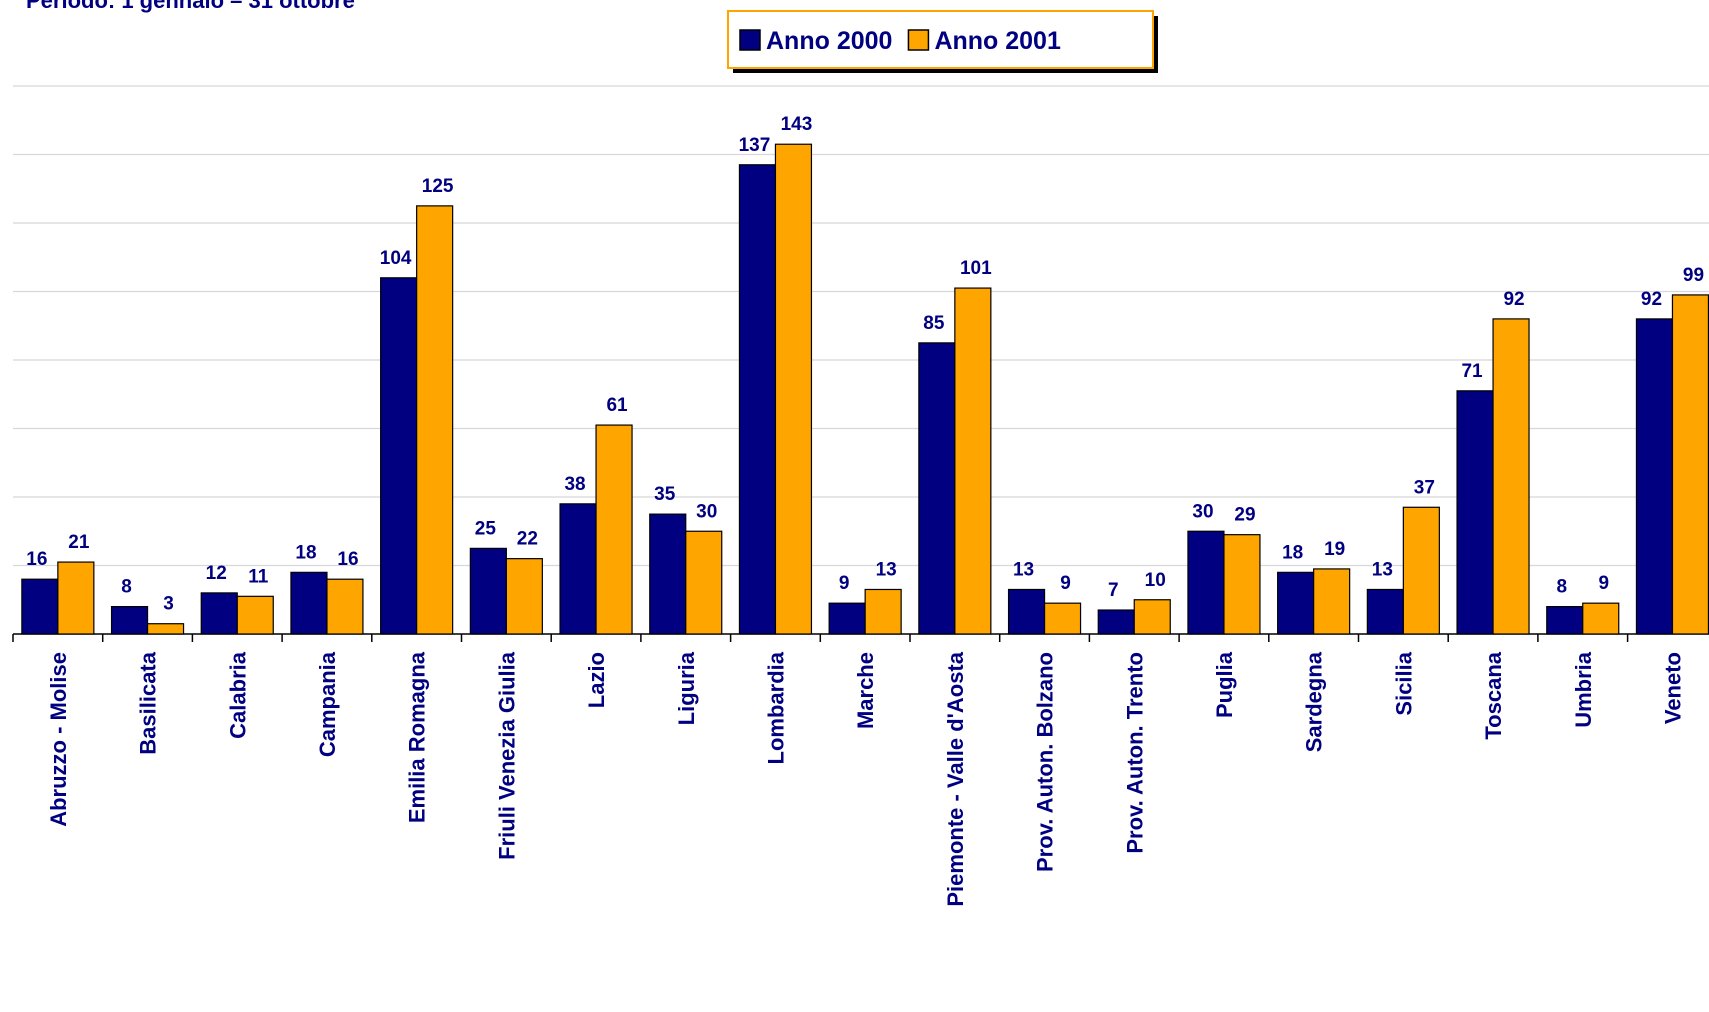 The width and height of the screenshot is (1709, 1012). What do you see at coordinates (1045, 762) in the screenshot?
I see `x-tick-label: Prov. Auton. Bolzano` at bounding box center [1045, 762].